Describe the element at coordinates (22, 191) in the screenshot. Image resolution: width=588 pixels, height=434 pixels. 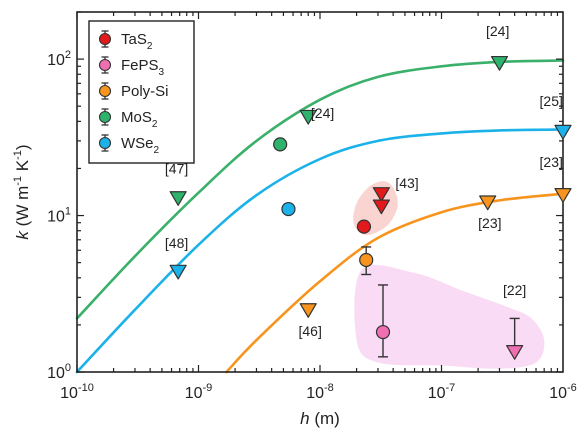
I see `y-axis-label: k (W m-1 K-1)` at that location.